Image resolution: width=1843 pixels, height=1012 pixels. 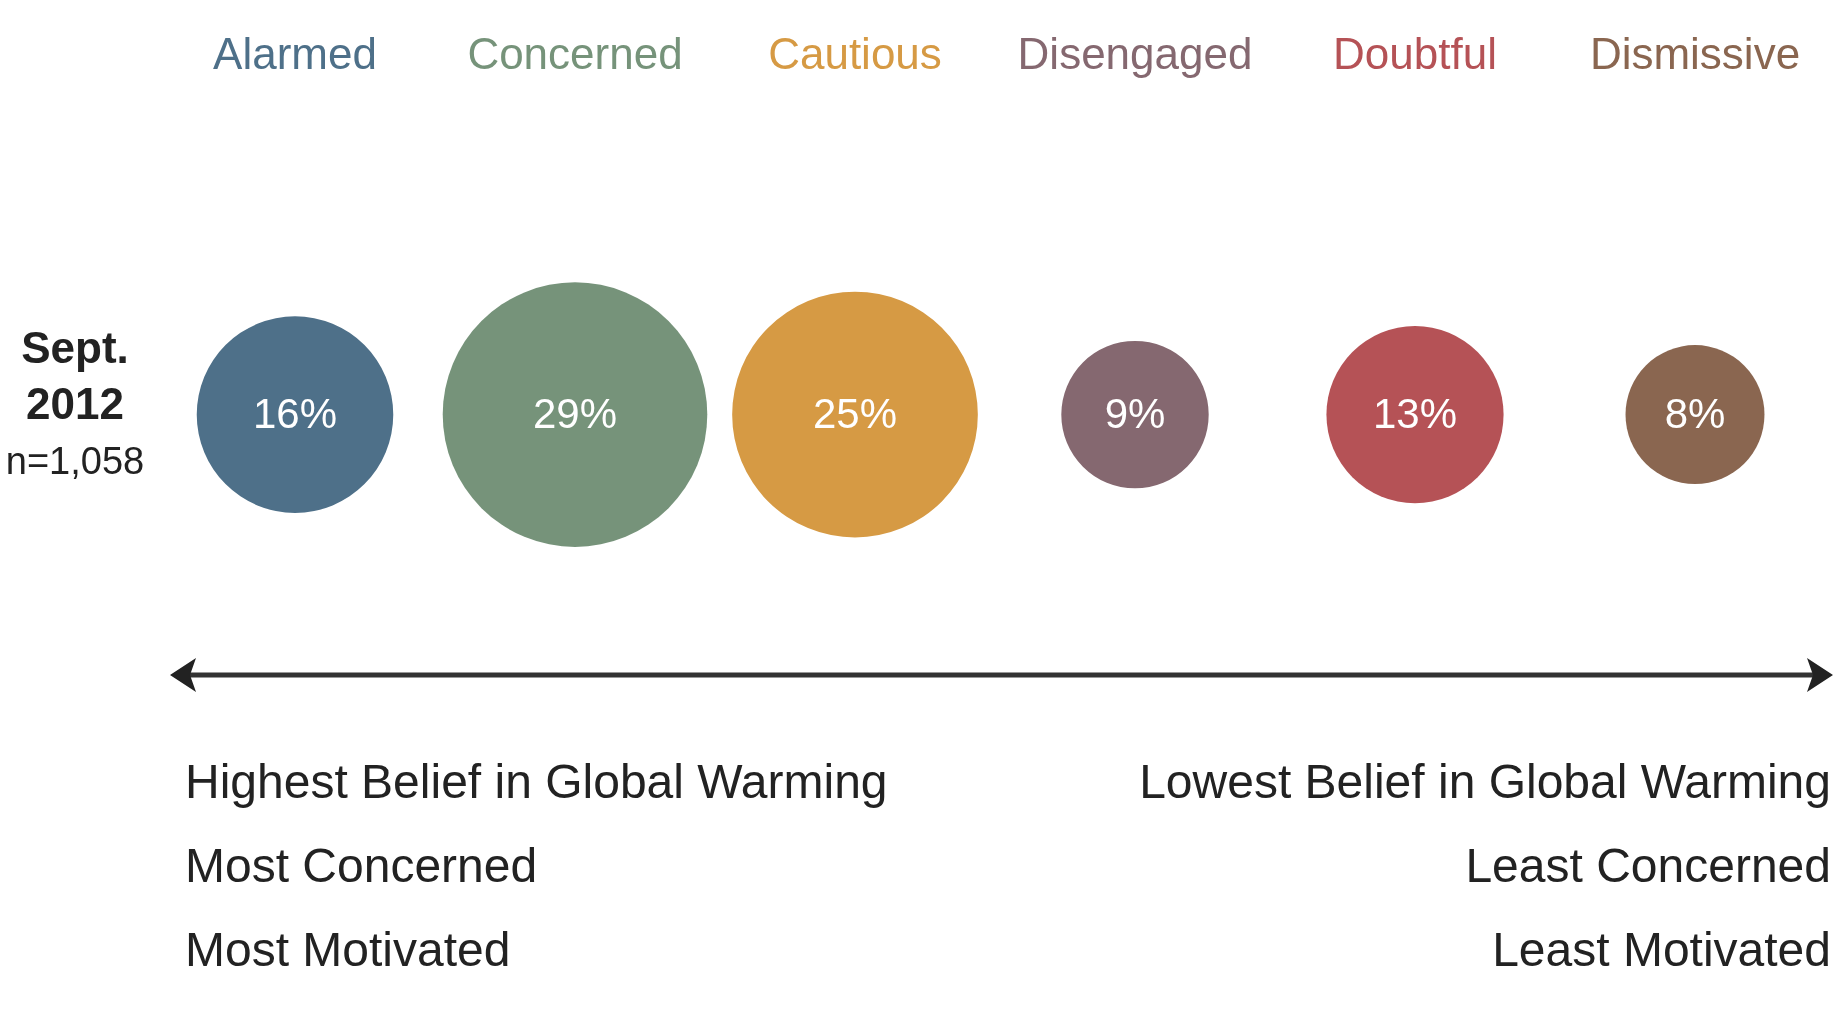 I want to click on category-label: Alarmed, so click(x=295, y=54).